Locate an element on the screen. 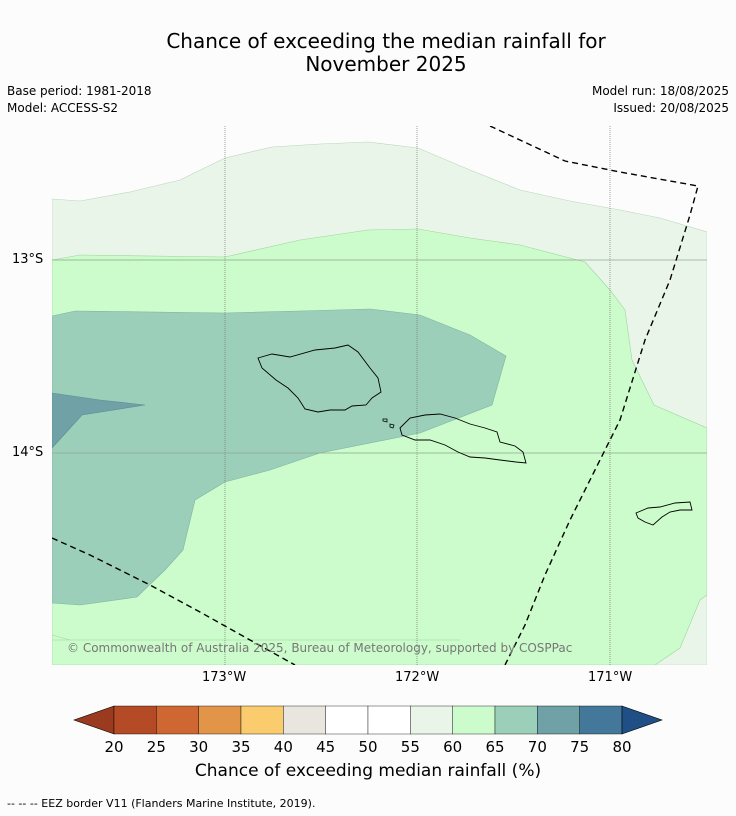 The height and width of the screenshot is (816, 736). colorbar: 20 25 30 35 40 45 50 55 60 65 70 75 80 is located at coordinates (368, 730).